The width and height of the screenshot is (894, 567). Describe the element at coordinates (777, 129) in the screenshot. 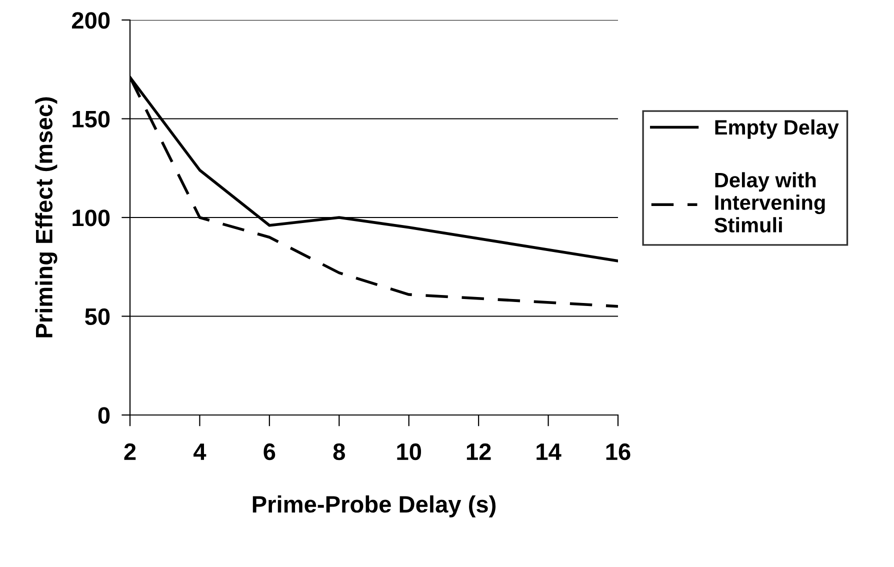

I see `legend-label: Empty Delay` at that location.